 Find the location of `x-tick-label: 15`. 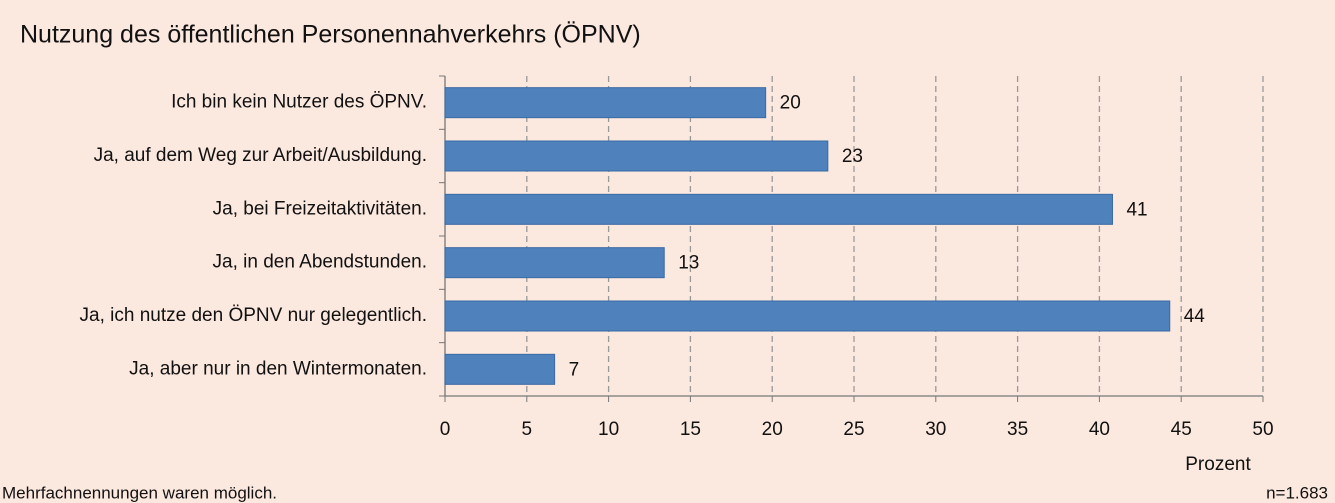

x-tick-label: 15 is located at coordinates (690, 429).